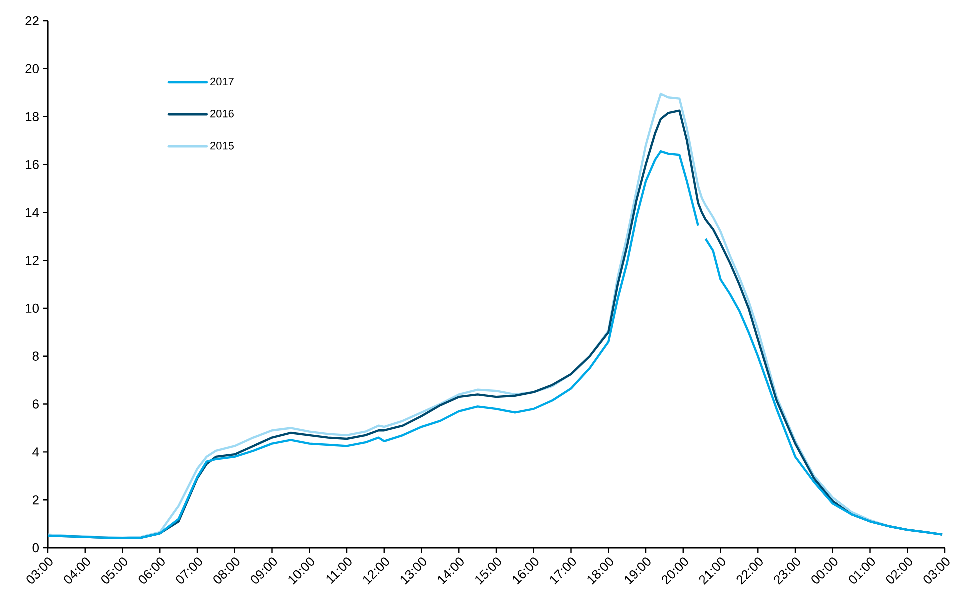 Image resolution: width=958 pixels, height=610 pixels. What do you see at coordinates (32, 21) in the screenshot?
I see `y-tick-label: 22` at bounding box center [32, 21].